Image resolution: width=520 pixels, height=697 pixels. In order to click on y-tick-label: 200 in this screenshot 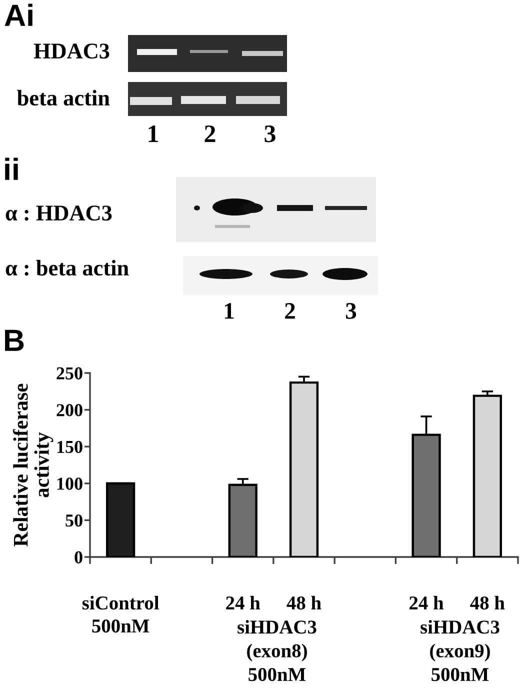, I will do `click(69, 410)`.